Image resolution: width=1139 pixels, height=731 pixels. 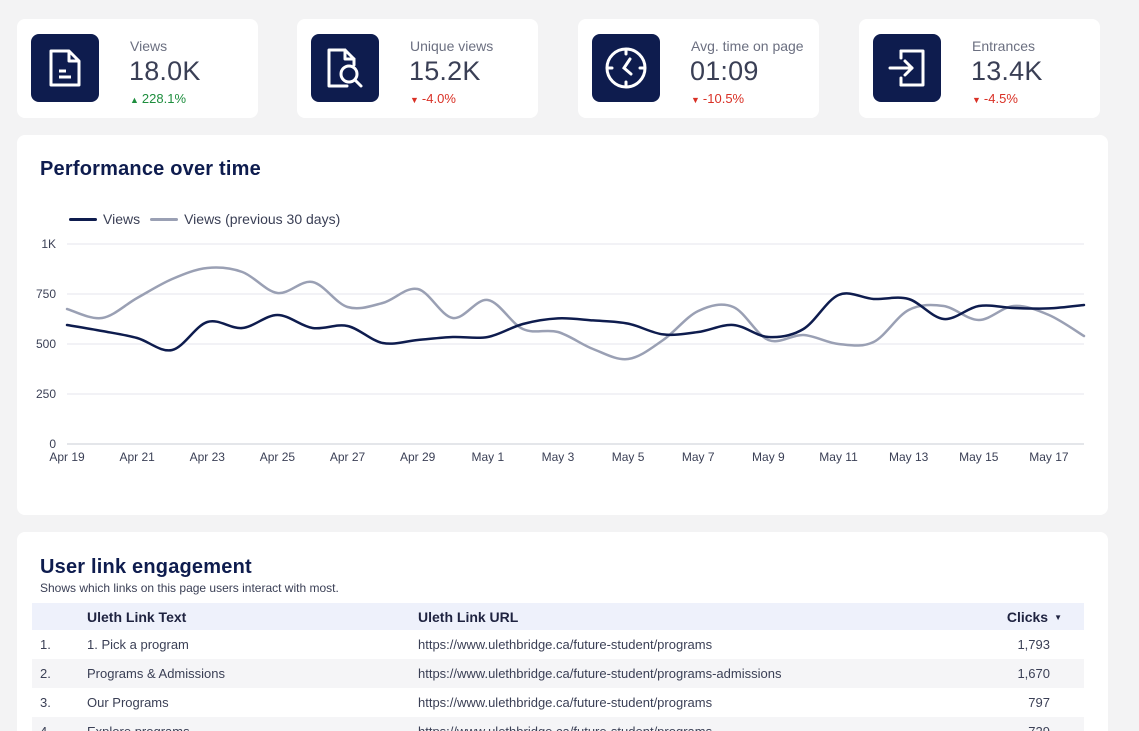 I want to click on y-tick-label: 500, so click(x=46, y=344).